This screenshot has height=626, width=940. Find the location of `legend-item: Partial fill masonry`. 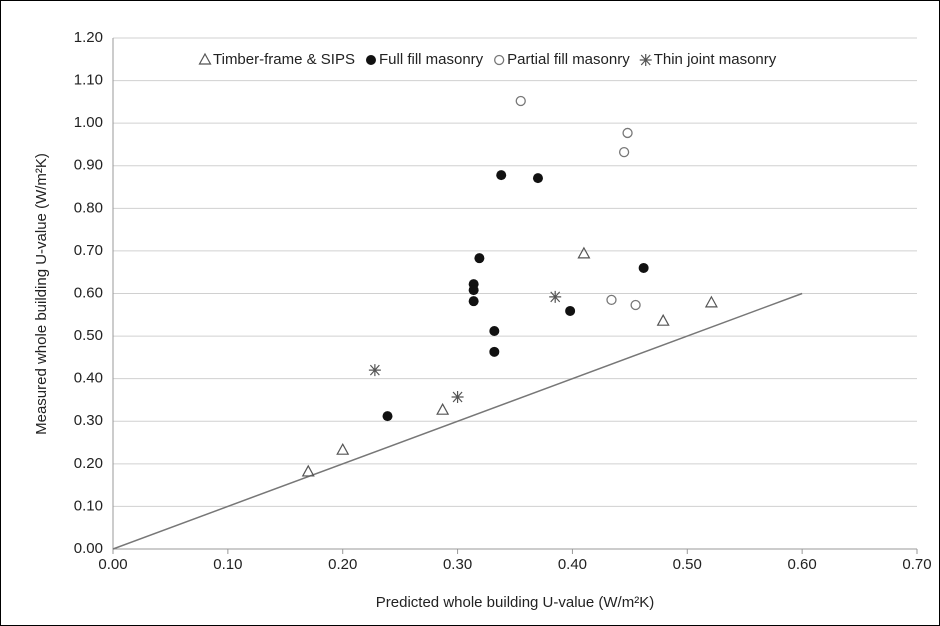

legend-item: Partial fill masonry is located at coordinates (568, 59).